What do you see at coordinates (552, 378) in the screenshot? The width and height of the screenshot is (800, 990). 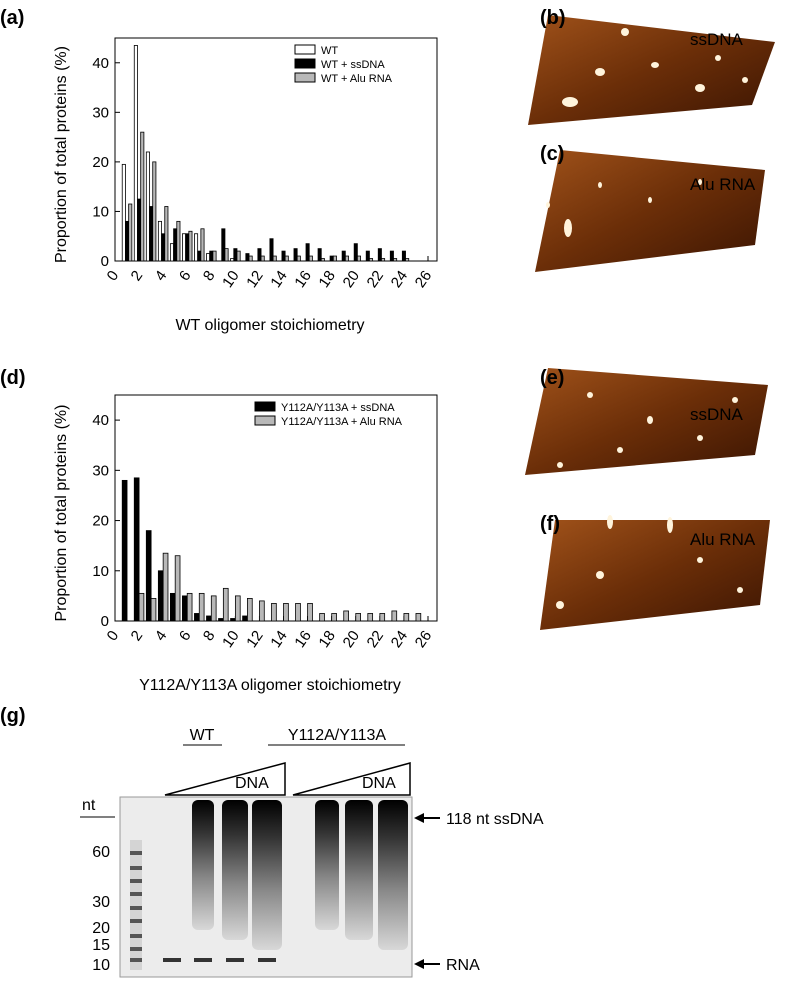 I see `panel-label: (e)` at bounding box center [552, 378].